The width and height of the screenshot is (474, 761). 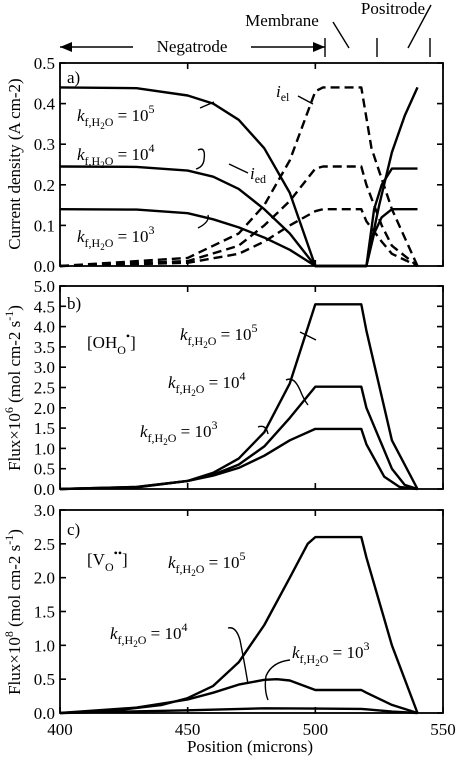 What do you see at coordinates (73, 77) in the screenshot?
I see `panel-a-letter: a)` at bounding box center [73, 77].